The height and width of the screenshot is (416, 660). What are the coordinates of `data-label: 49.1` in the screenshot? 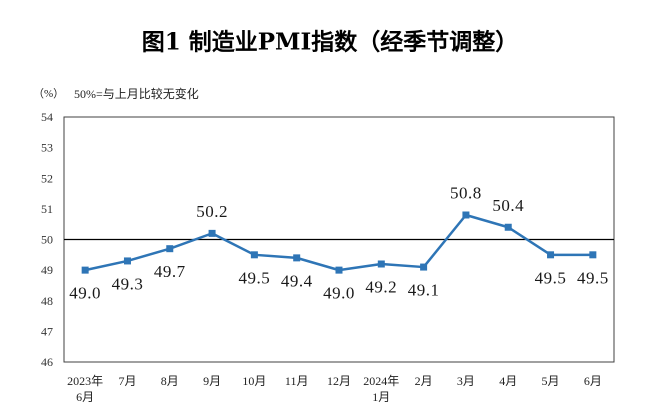 It's located at (424, 290).